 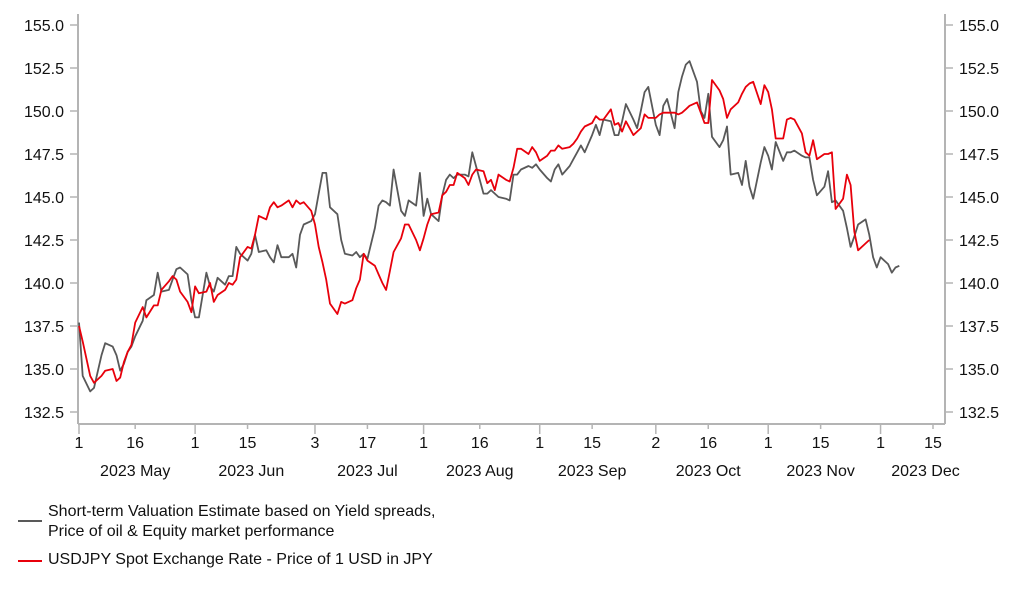 I want to click on x-month-label: 2023 Sep, so click(x=592, y=471).